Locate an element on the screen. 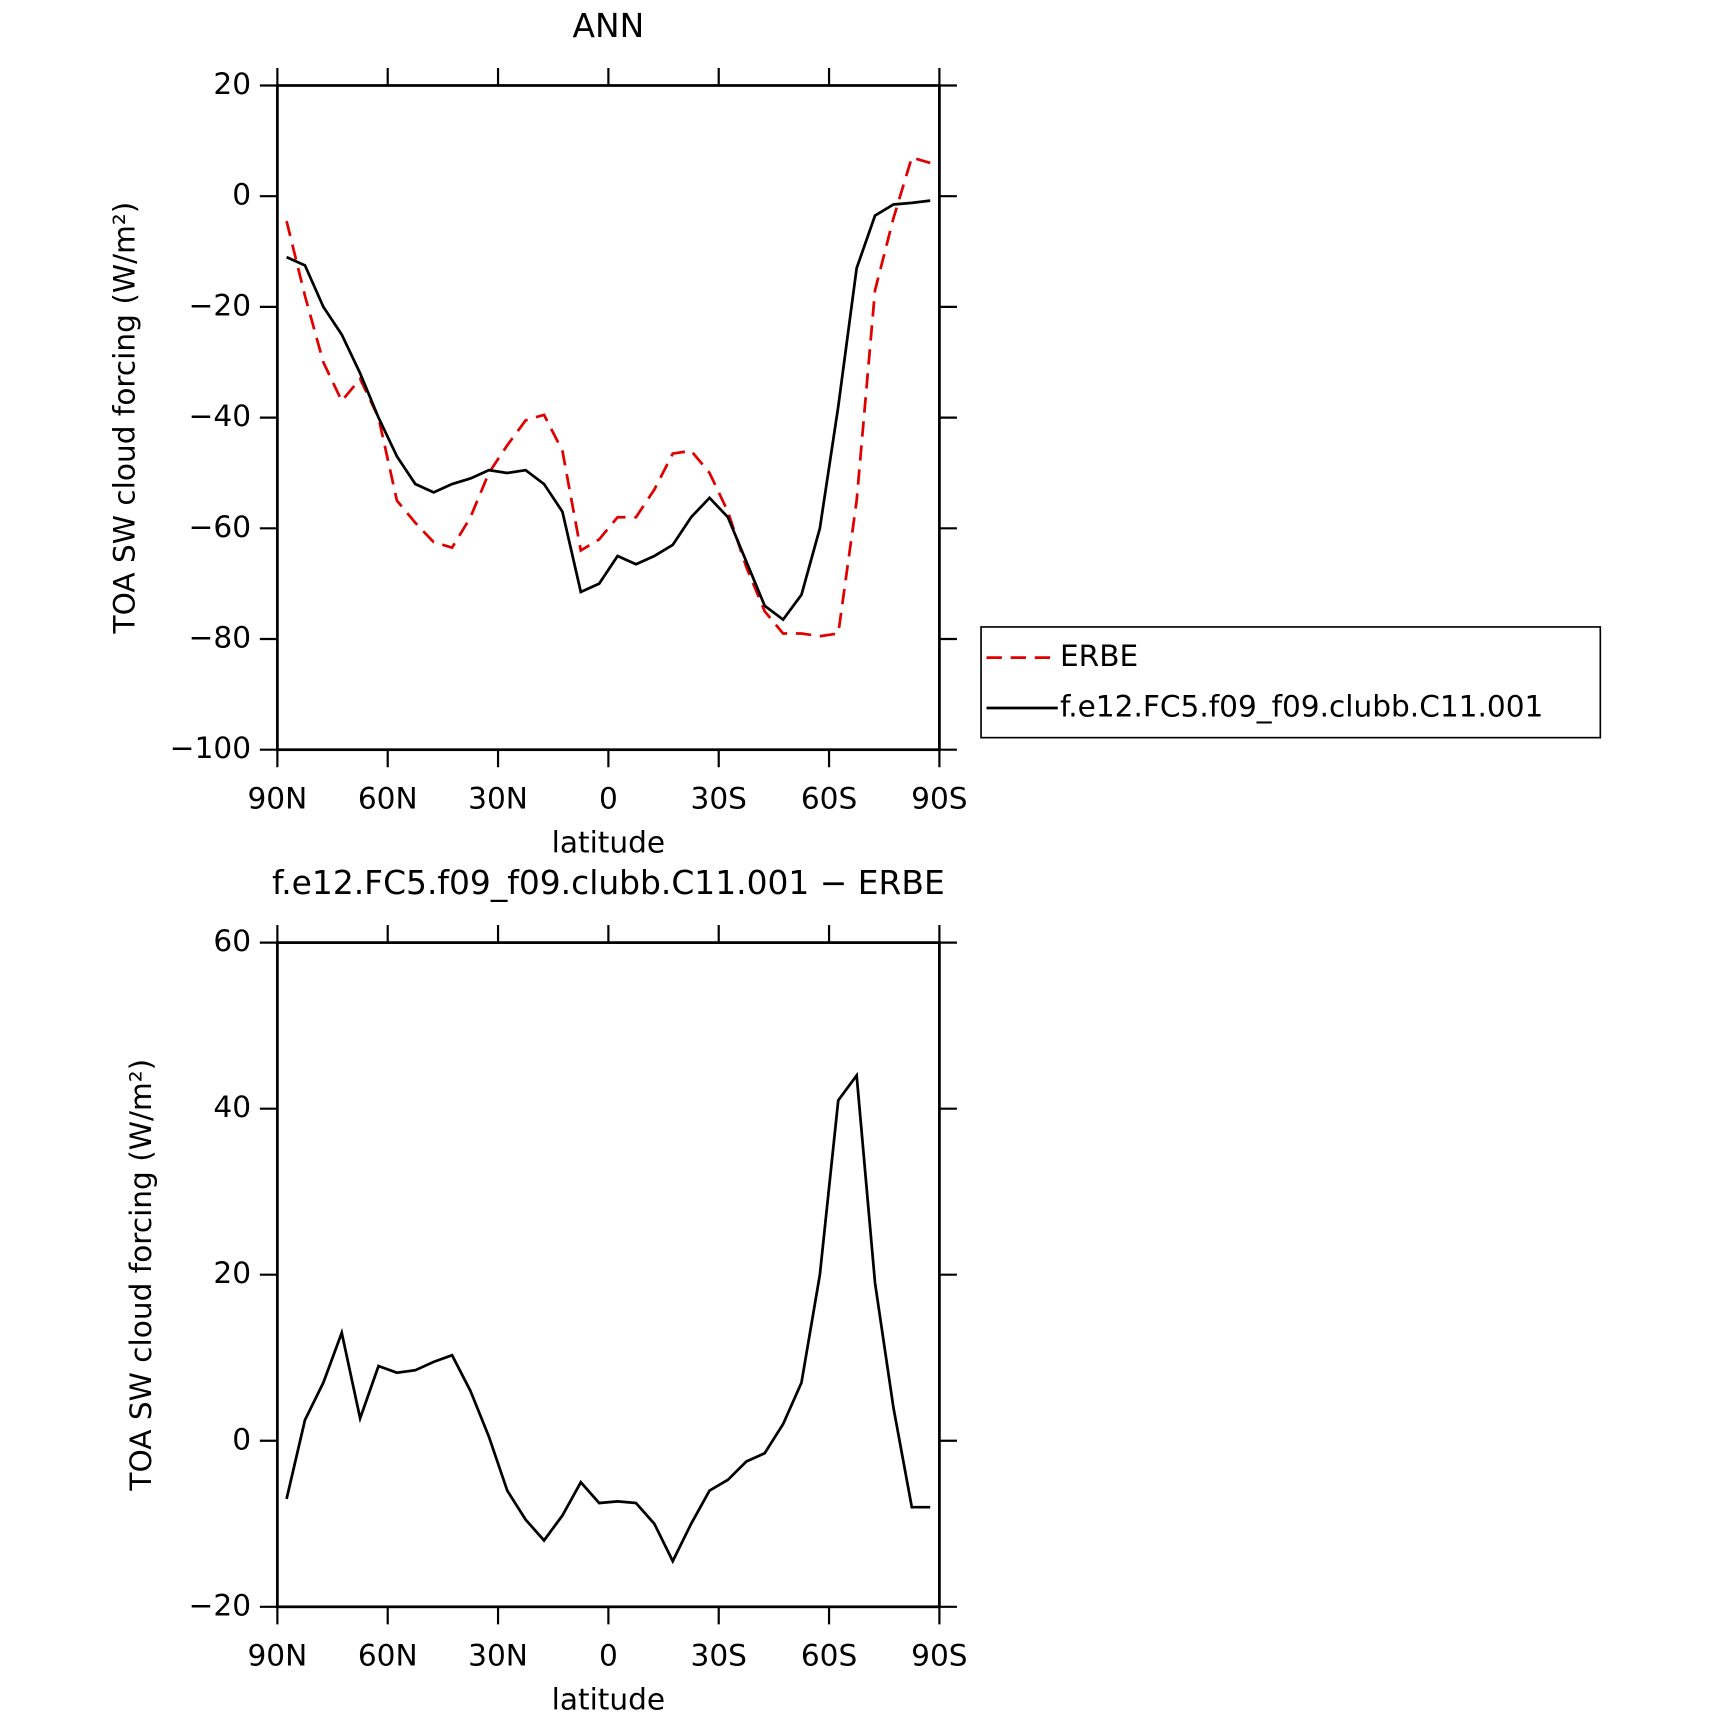  y-tick-label: −40 is located at coordinates (220, 416).